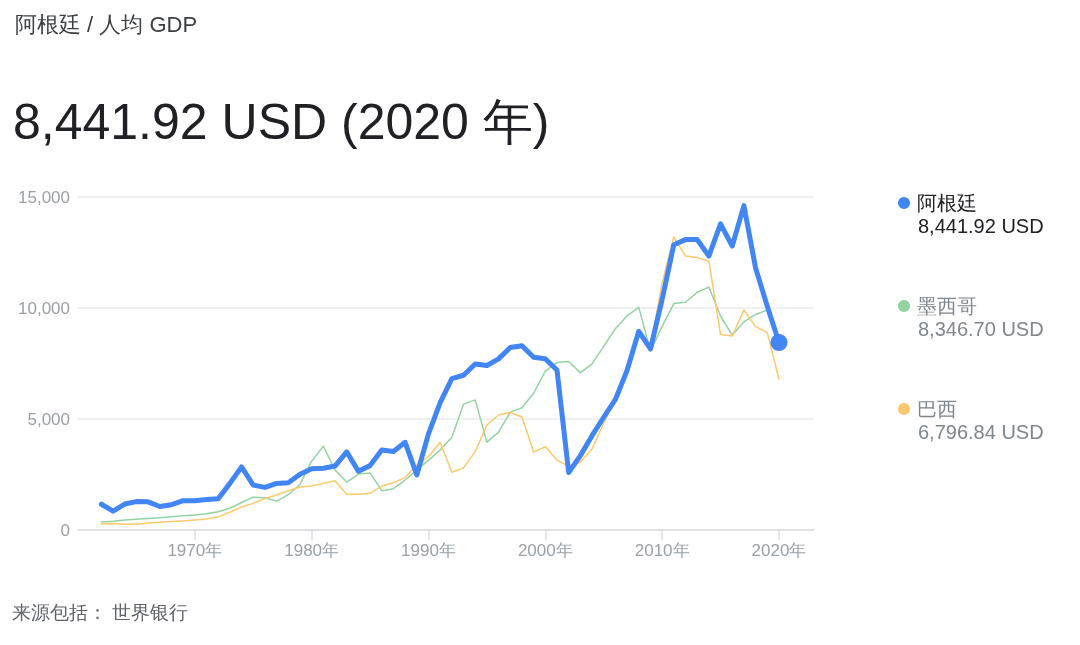 This screenshot has height=645, width=1080. Describe the element at coordinates (100, 612) in the screenshot. I see `text: 来源包括： 世界银行` at that location.